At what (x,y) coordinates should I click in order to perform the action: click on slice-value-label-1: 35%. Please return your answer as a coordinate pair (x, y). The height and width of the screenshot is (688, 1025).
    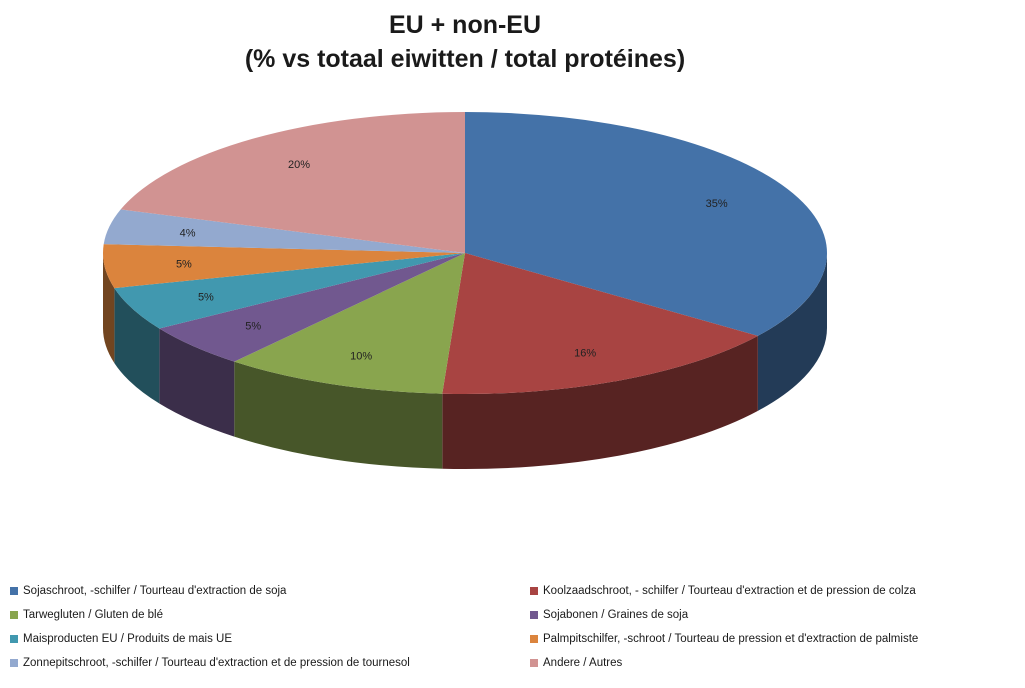
    Looking at the image, I should click on (717, 204).